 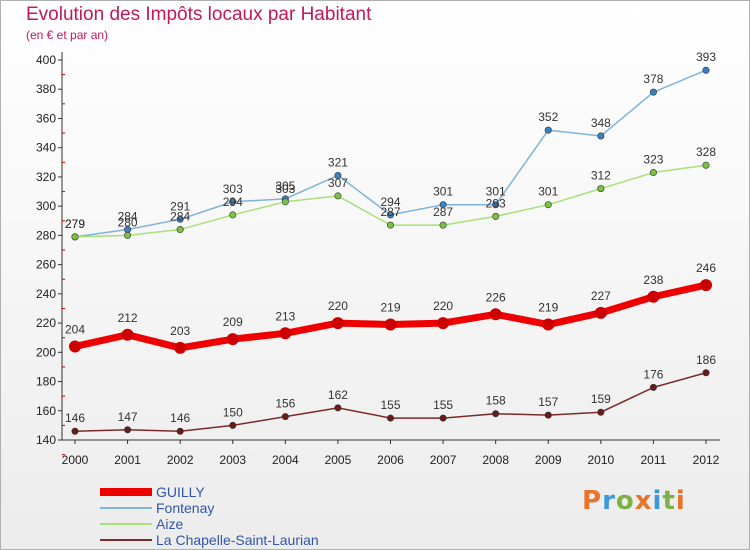 I want to click on data-label: 186, so click(x=706, y=360).